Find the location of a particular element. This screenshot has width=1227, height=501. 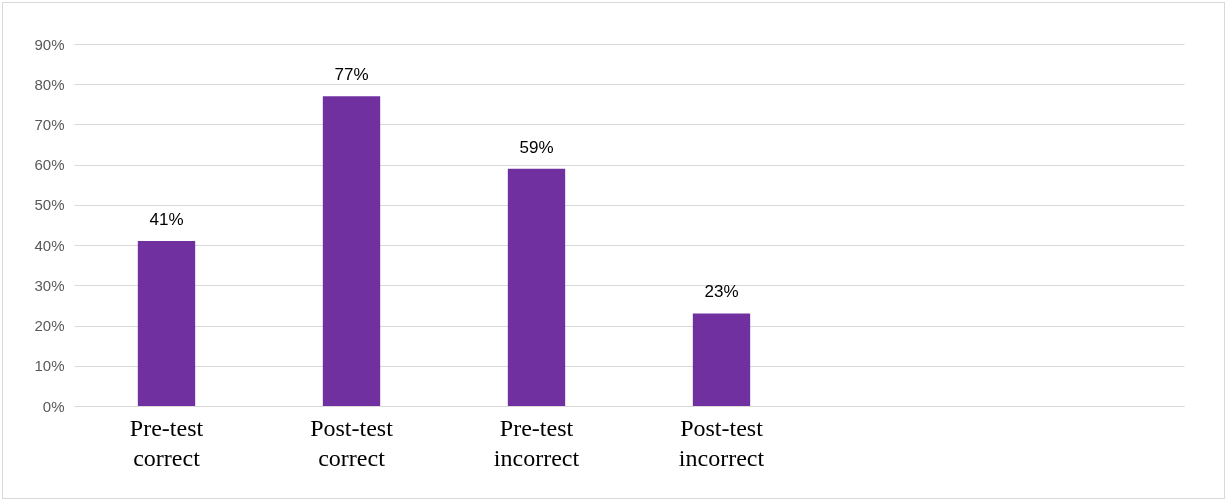

y-tick-label: 60% is located at coordinates (49, 165).